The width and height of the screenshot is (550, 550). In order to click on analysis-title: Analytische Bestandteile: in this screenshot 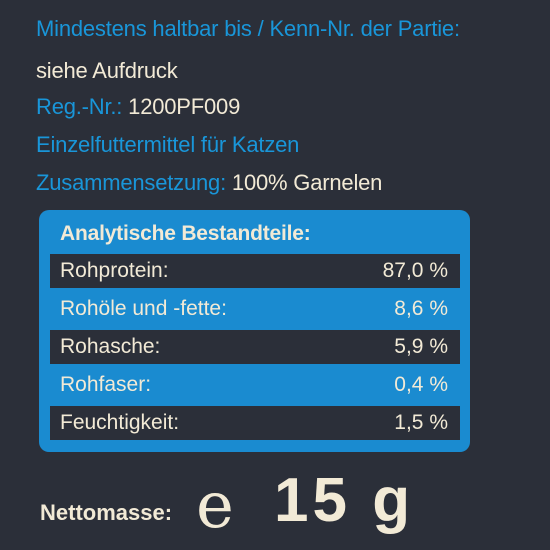, I will do `click(185, 233)`.